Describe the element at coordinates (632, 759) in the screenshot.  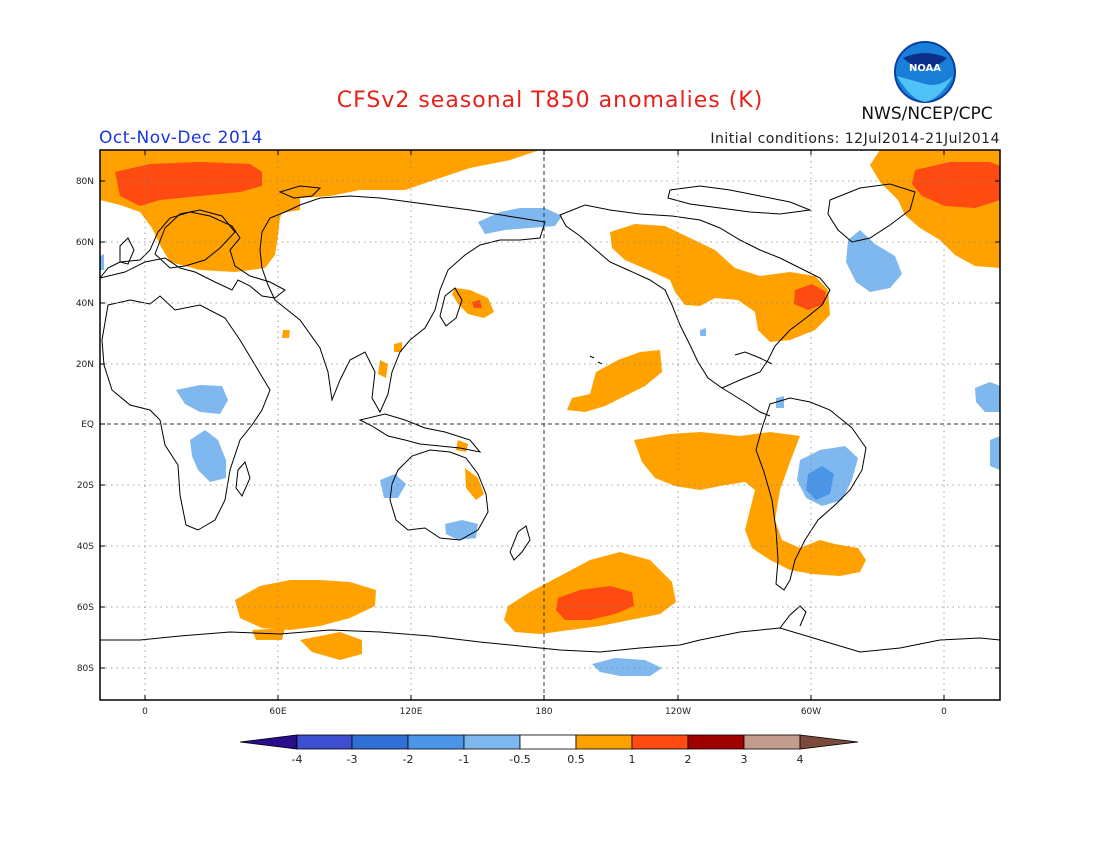
I see `colorbar-label: 1` at that location.